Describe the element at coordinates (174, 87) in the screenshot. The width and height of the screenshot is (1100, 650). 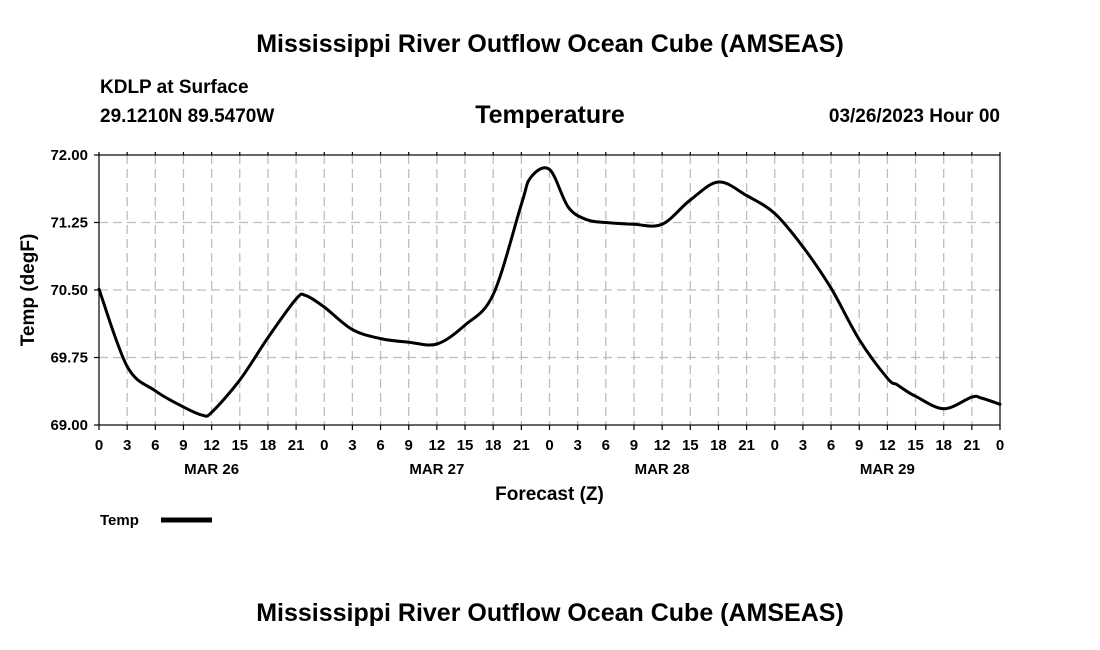
I see `station-label: KDLP at Surface` at that location.